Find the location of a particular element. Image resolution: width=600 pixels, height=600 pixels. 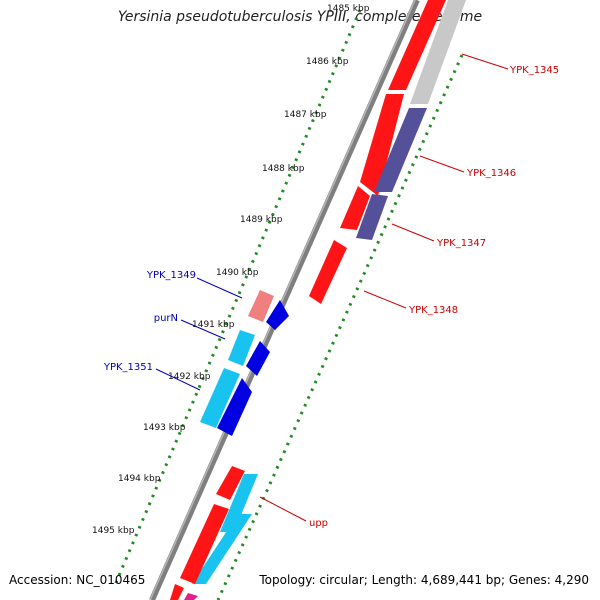

ruler-label: 1493 kbp is located at coordinates (164, 428).